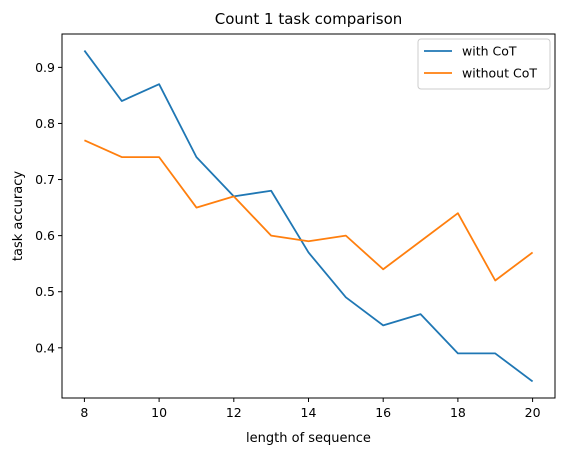 This screenshot has width=567, height=455. Describe the element at coordinates (45, 235) in the screenshot. I see `y-tick-label: 0.6` at that location.